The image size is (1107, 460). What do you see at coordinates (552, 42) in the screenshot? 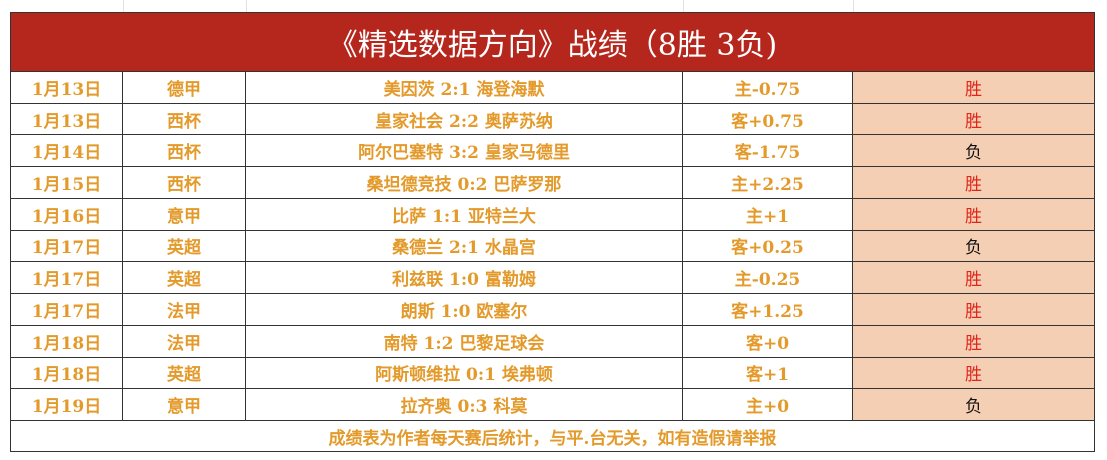
I see `table-title: 《精选数据方向》战绩（8胜 3负)` at bounding box center [552, 42].